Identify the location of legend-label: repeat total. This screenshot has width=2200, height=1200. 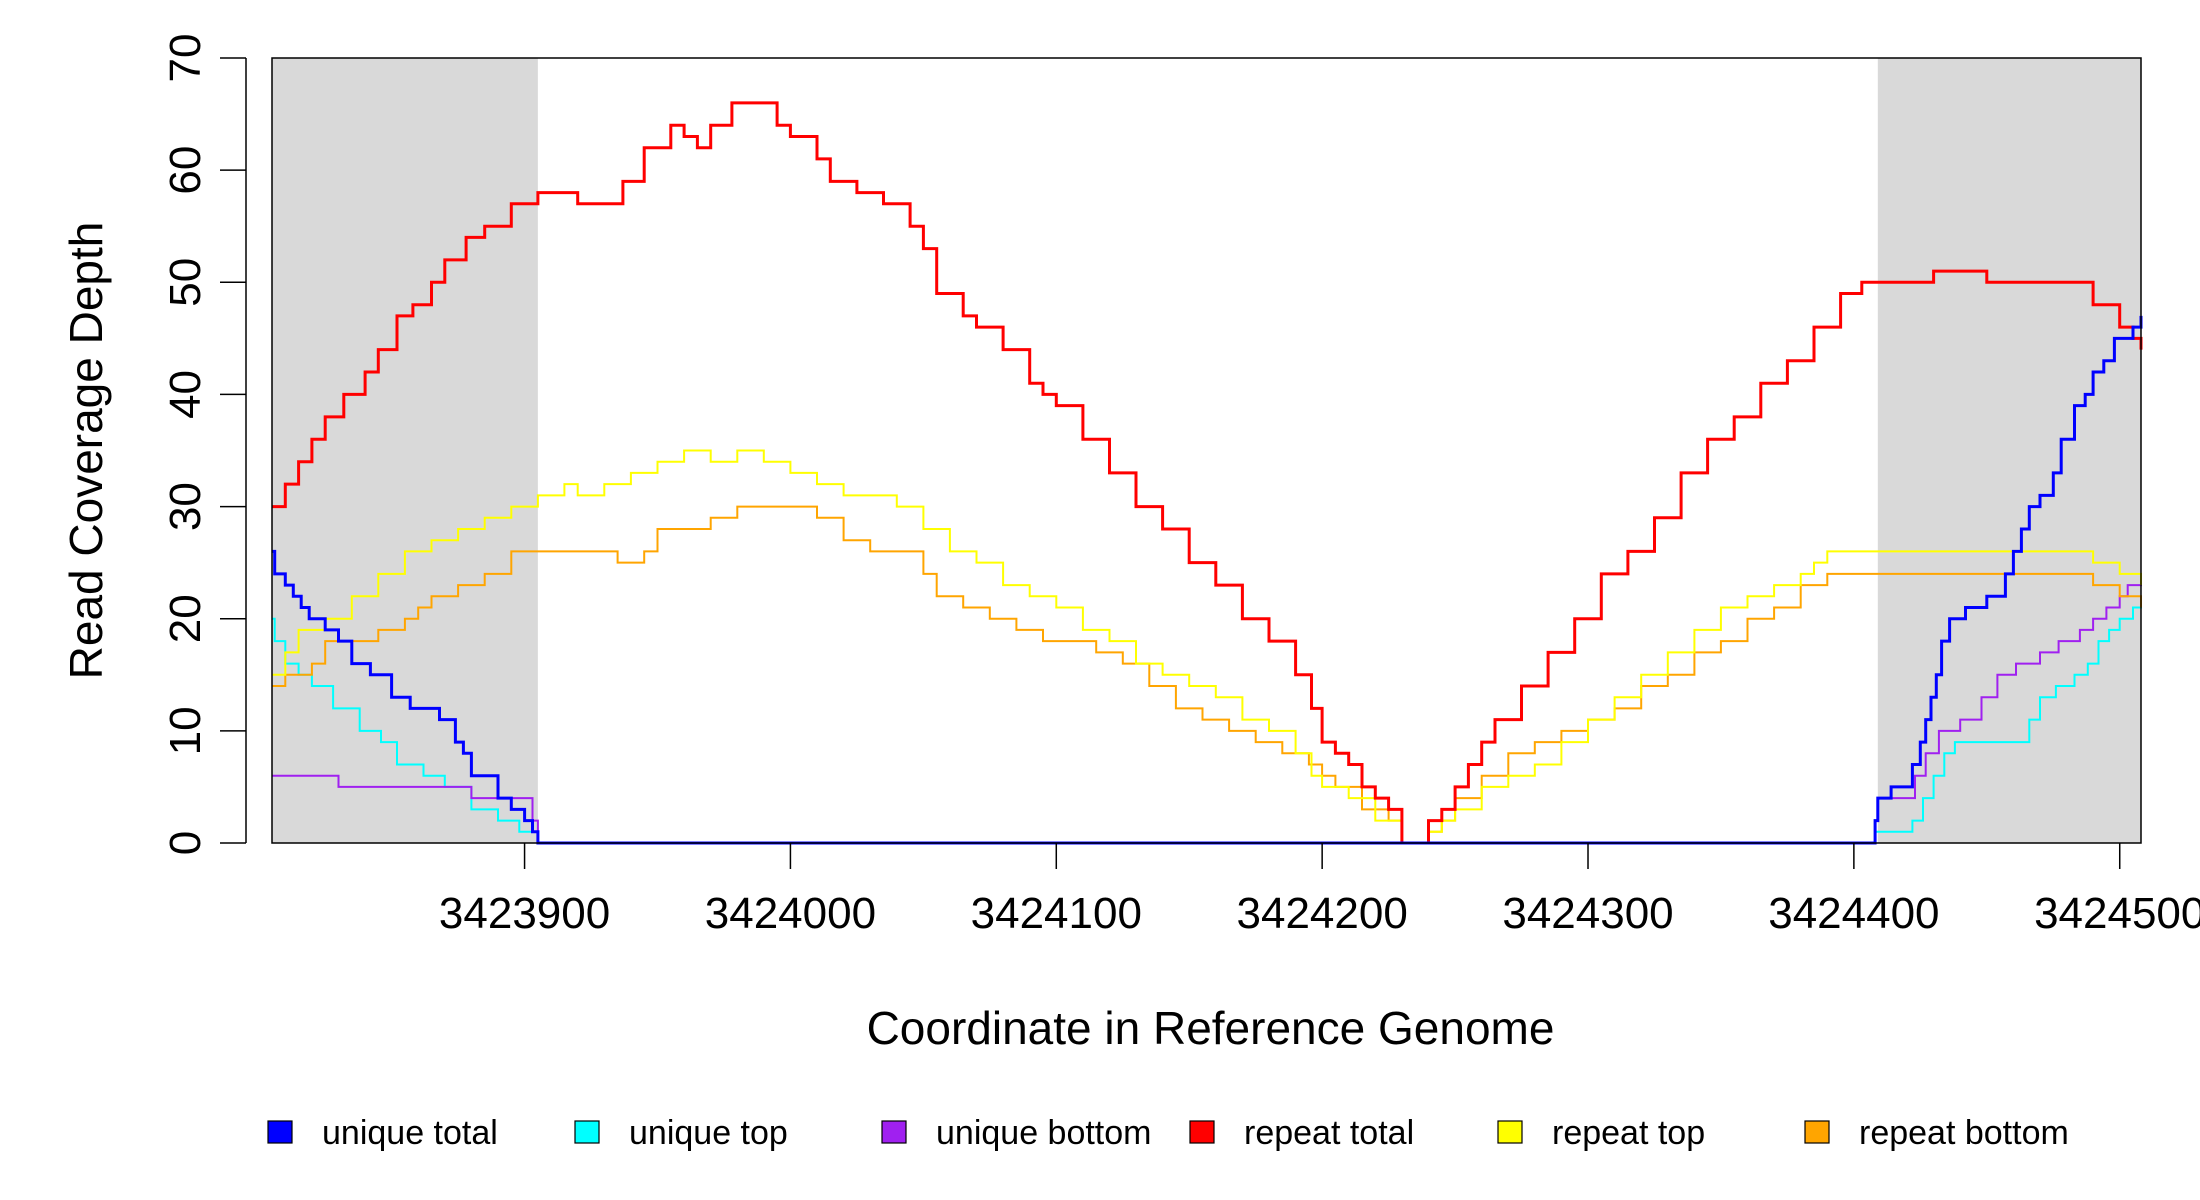
(1329, 1133).